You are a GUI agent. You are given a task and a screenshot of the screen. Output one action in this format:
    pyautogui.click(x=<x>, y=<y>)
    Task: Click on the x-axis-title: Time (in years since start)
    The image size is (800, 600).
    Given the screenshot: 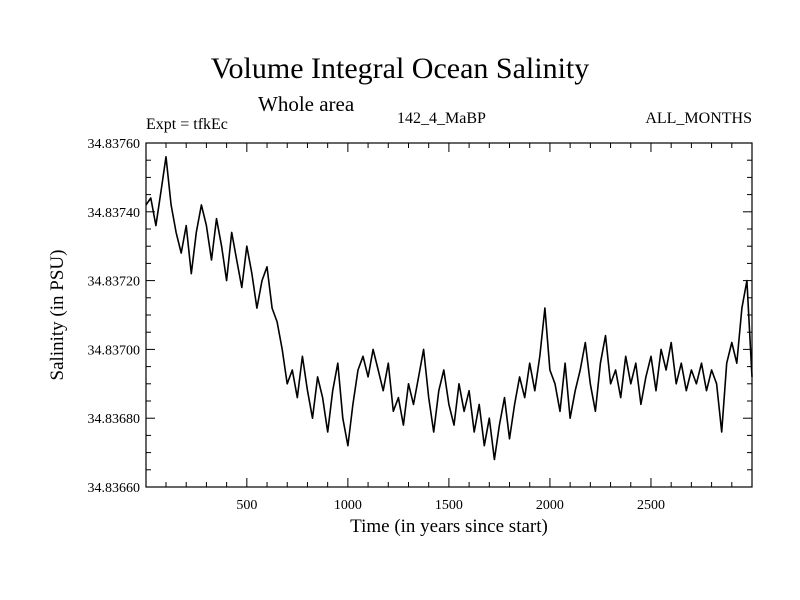 What is the action you would take?
    pyautogui.click(x=449, y=526)
    